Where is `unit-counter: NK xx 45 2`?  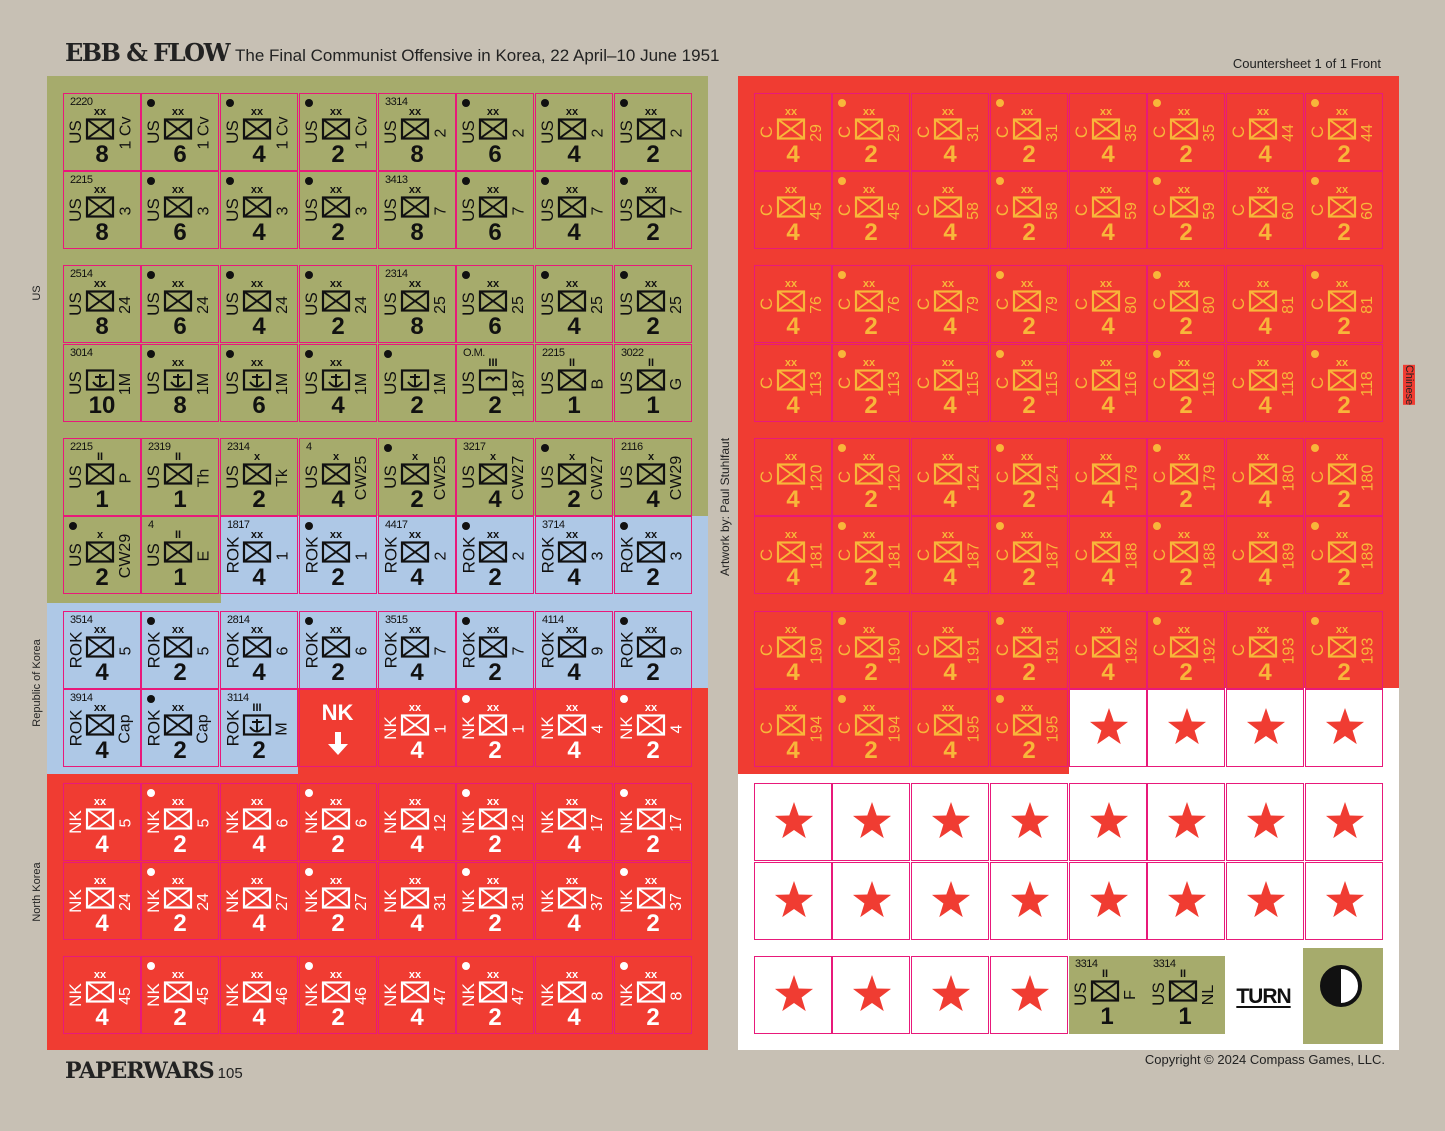
unit-counter: NK xx 45 2 is located at coordinates (180, 995).